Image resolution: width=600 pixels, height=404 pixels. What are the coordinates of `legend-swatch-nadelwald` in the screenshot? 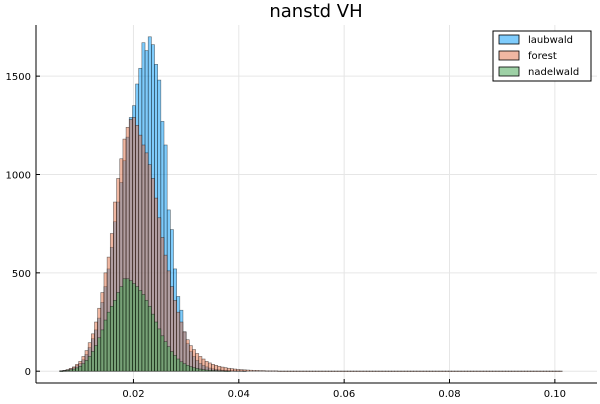 It's located at (509, 71).